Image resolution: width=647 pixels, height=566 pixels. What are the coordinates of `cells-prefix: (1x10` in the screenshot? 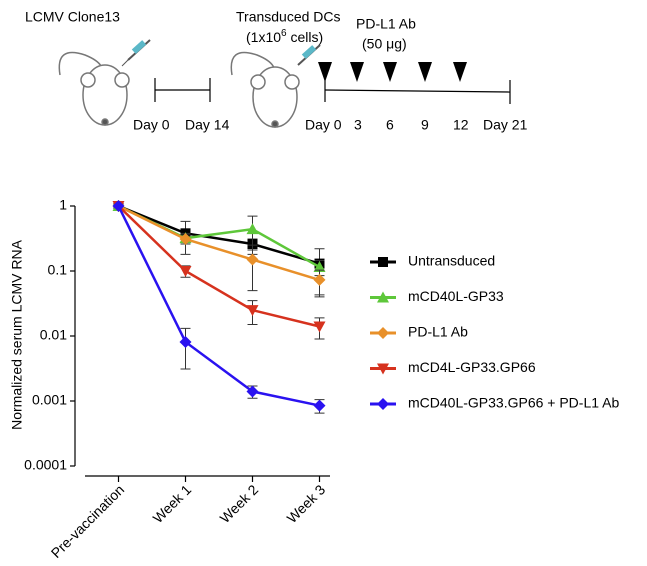 It's located at (263, 37).